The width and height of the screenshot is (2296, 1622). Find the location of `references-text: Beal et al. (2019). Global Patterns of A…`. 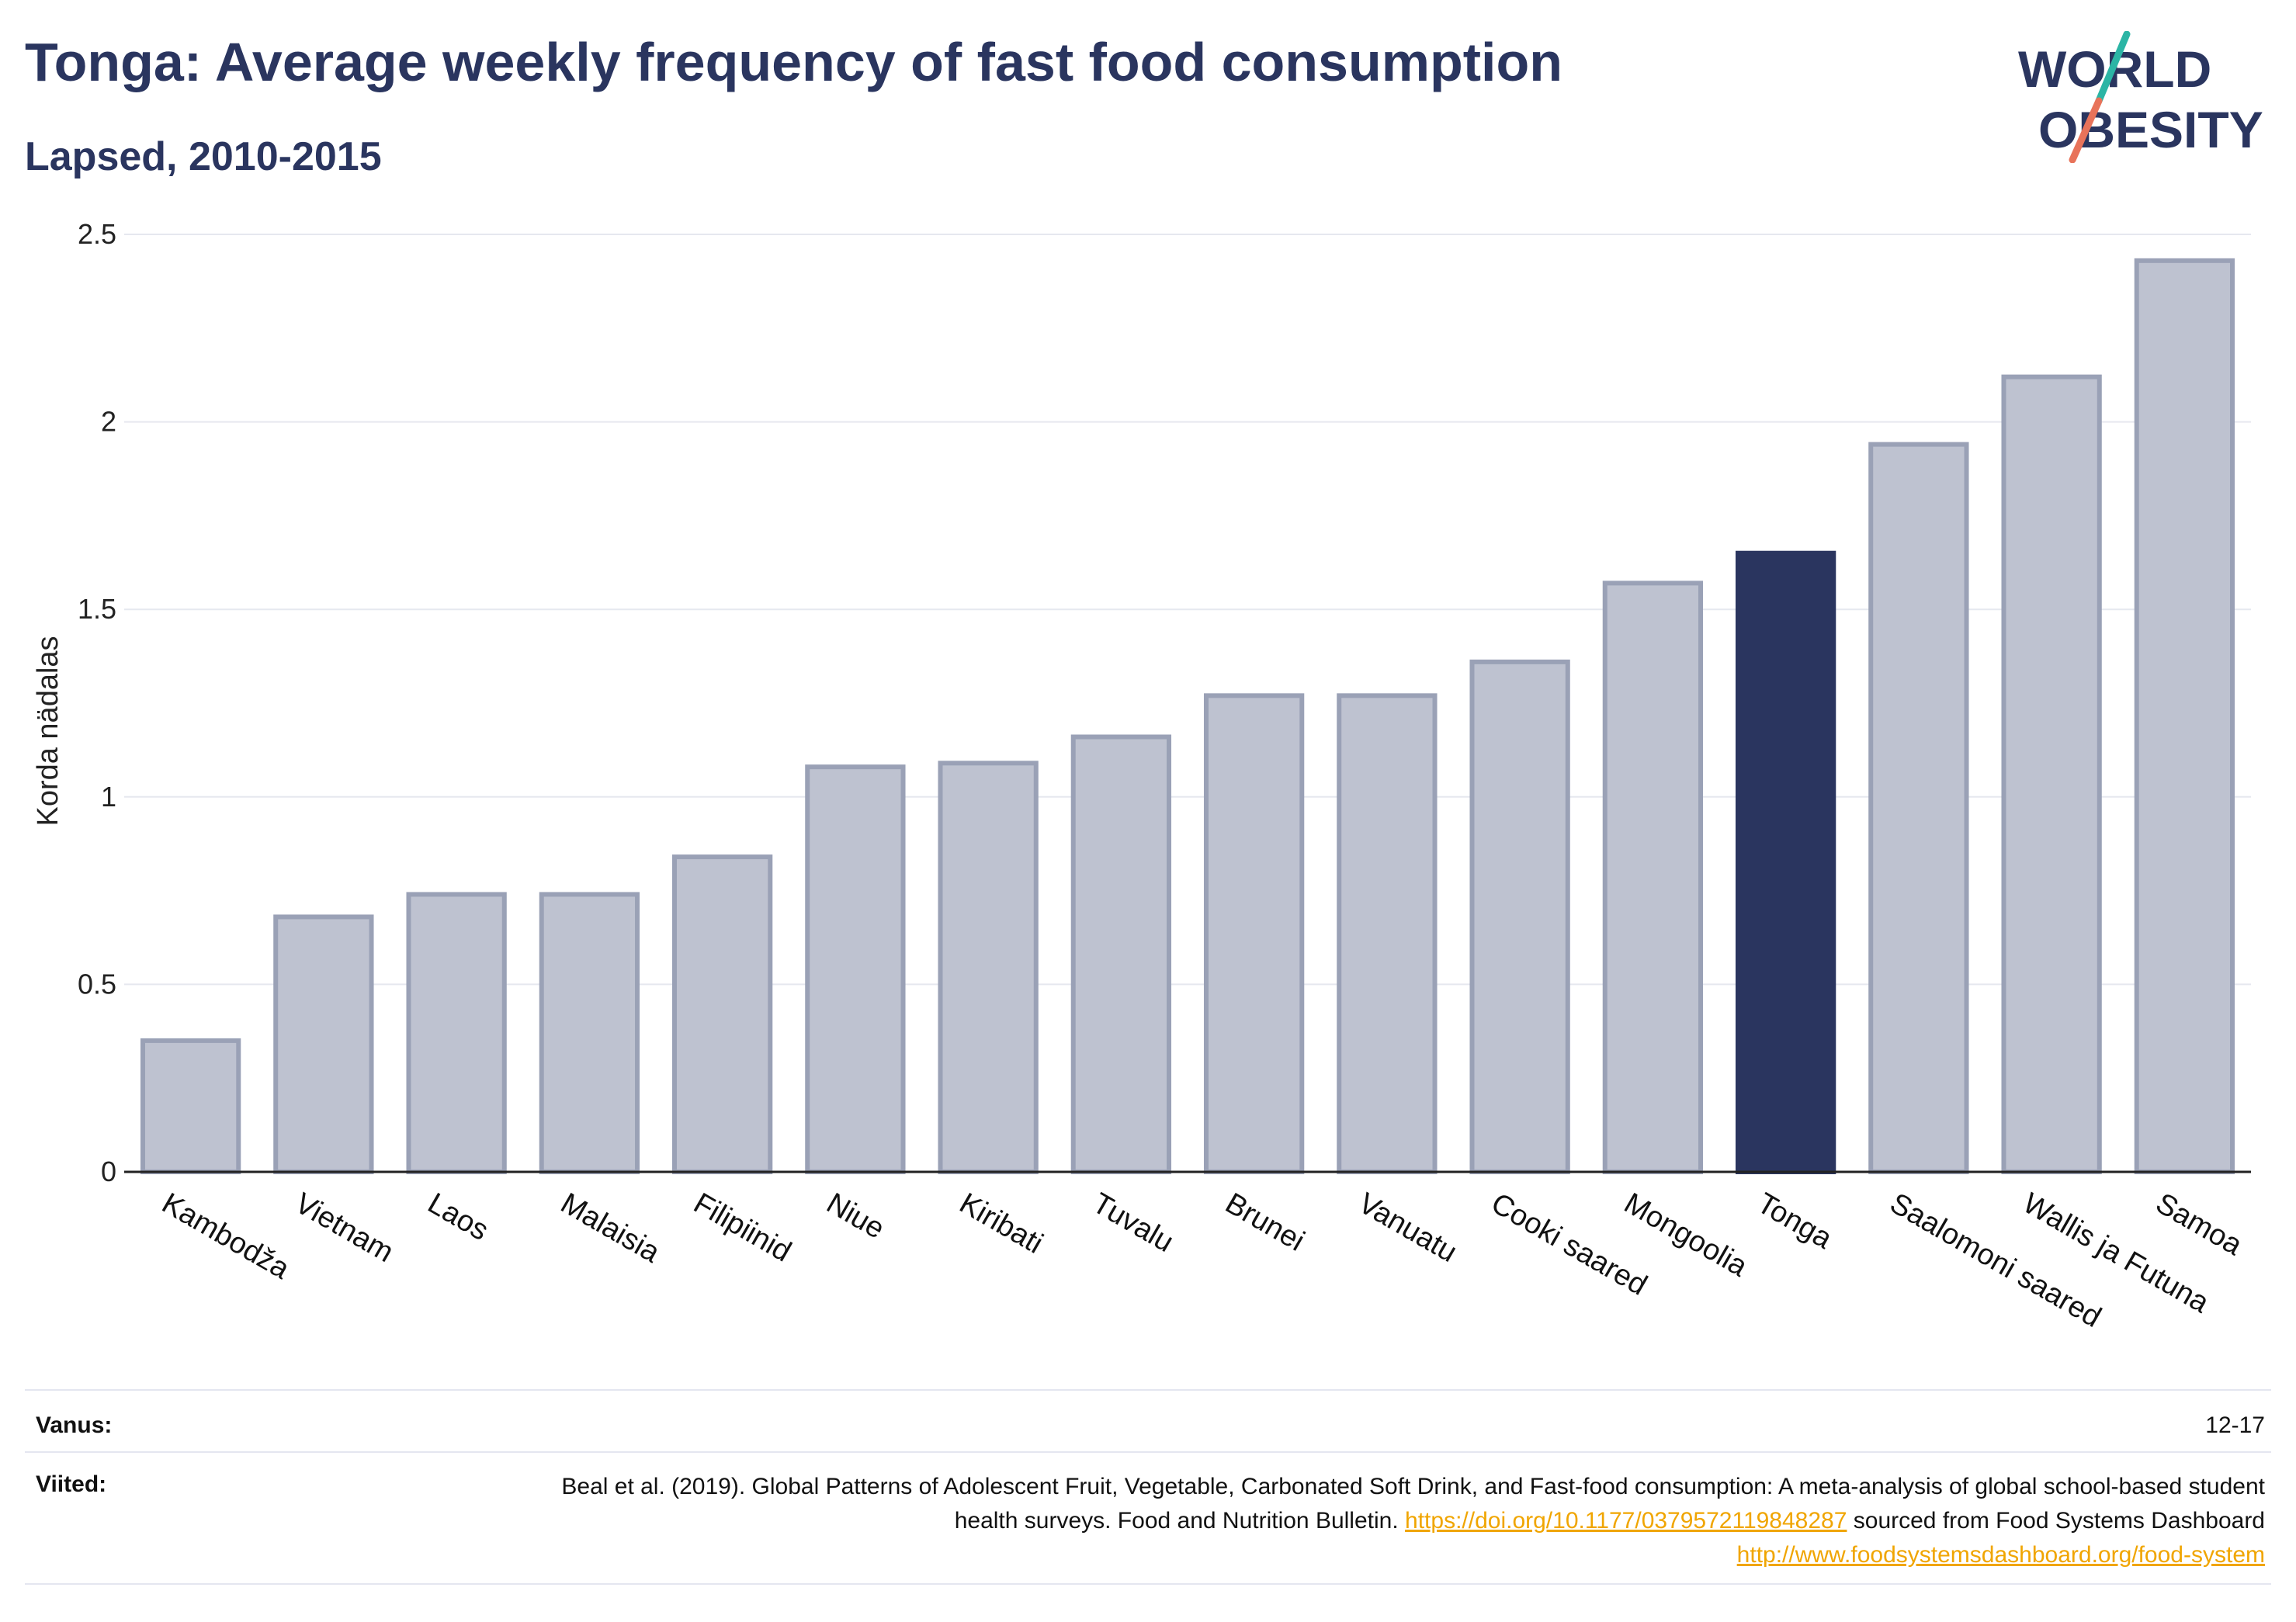

references-text: Beal et al. (2019). Global Patterns of A… is located at coordinates (1411, 1521).